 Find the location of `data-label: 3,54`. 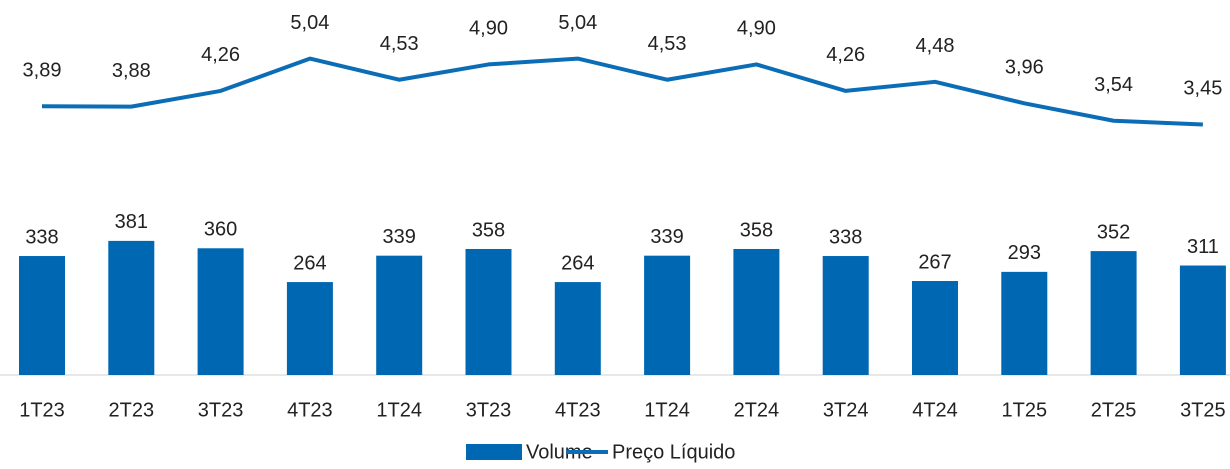

data-label: 3,54 is located at coordinates (1113, 85).